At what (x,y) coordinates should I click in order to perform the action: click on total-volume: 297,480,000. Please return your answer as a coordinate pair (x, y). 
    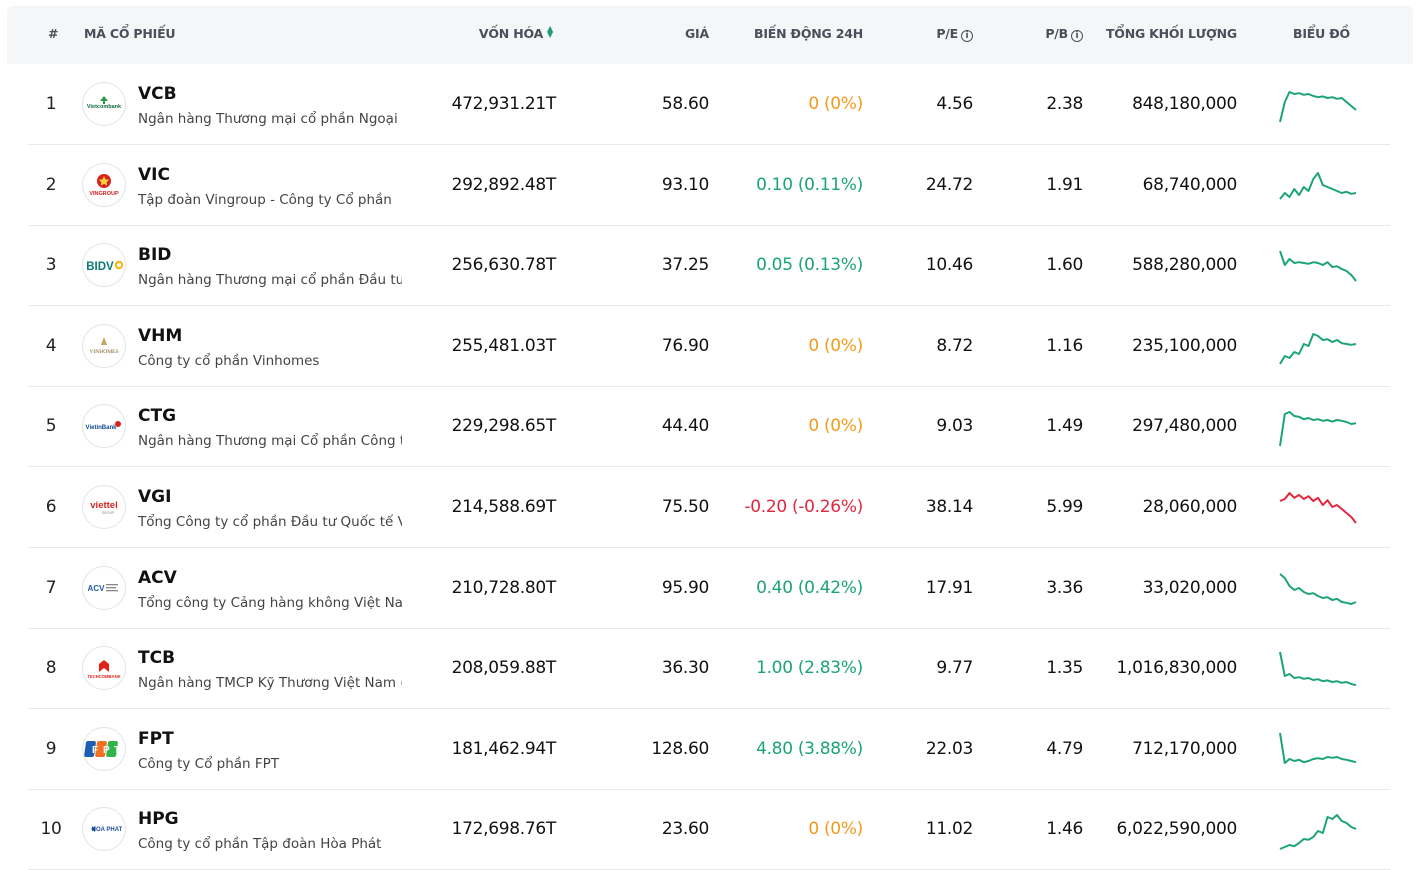
    Looking at the image, I should click on (1184, 426).